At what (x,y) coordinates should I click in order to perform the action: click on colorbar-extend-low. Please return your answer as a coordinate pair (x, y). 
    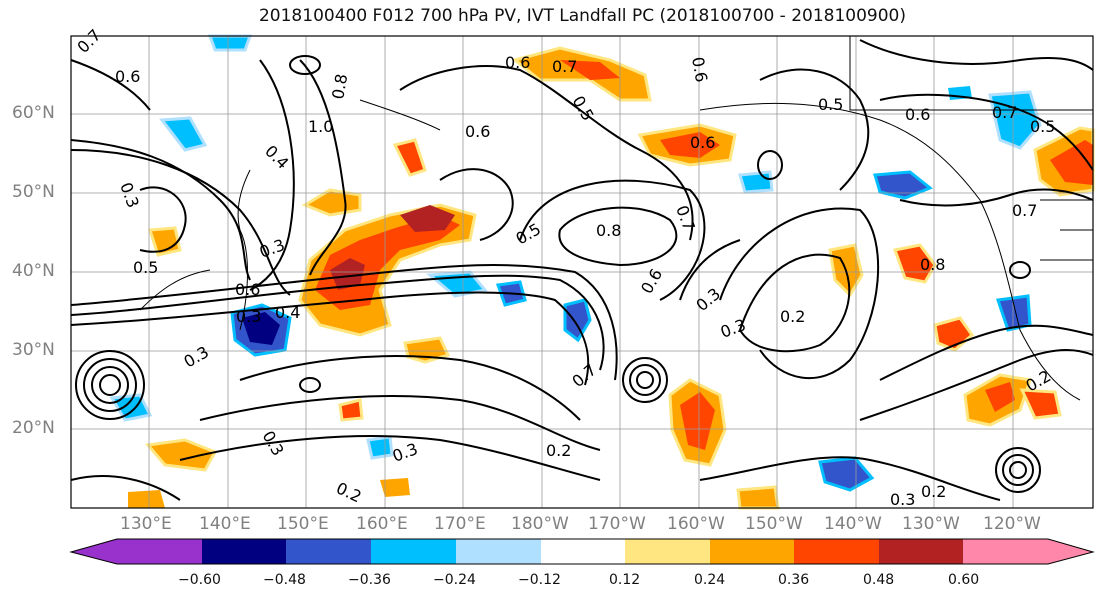
    Looking at the image, I should click on (94, 551).